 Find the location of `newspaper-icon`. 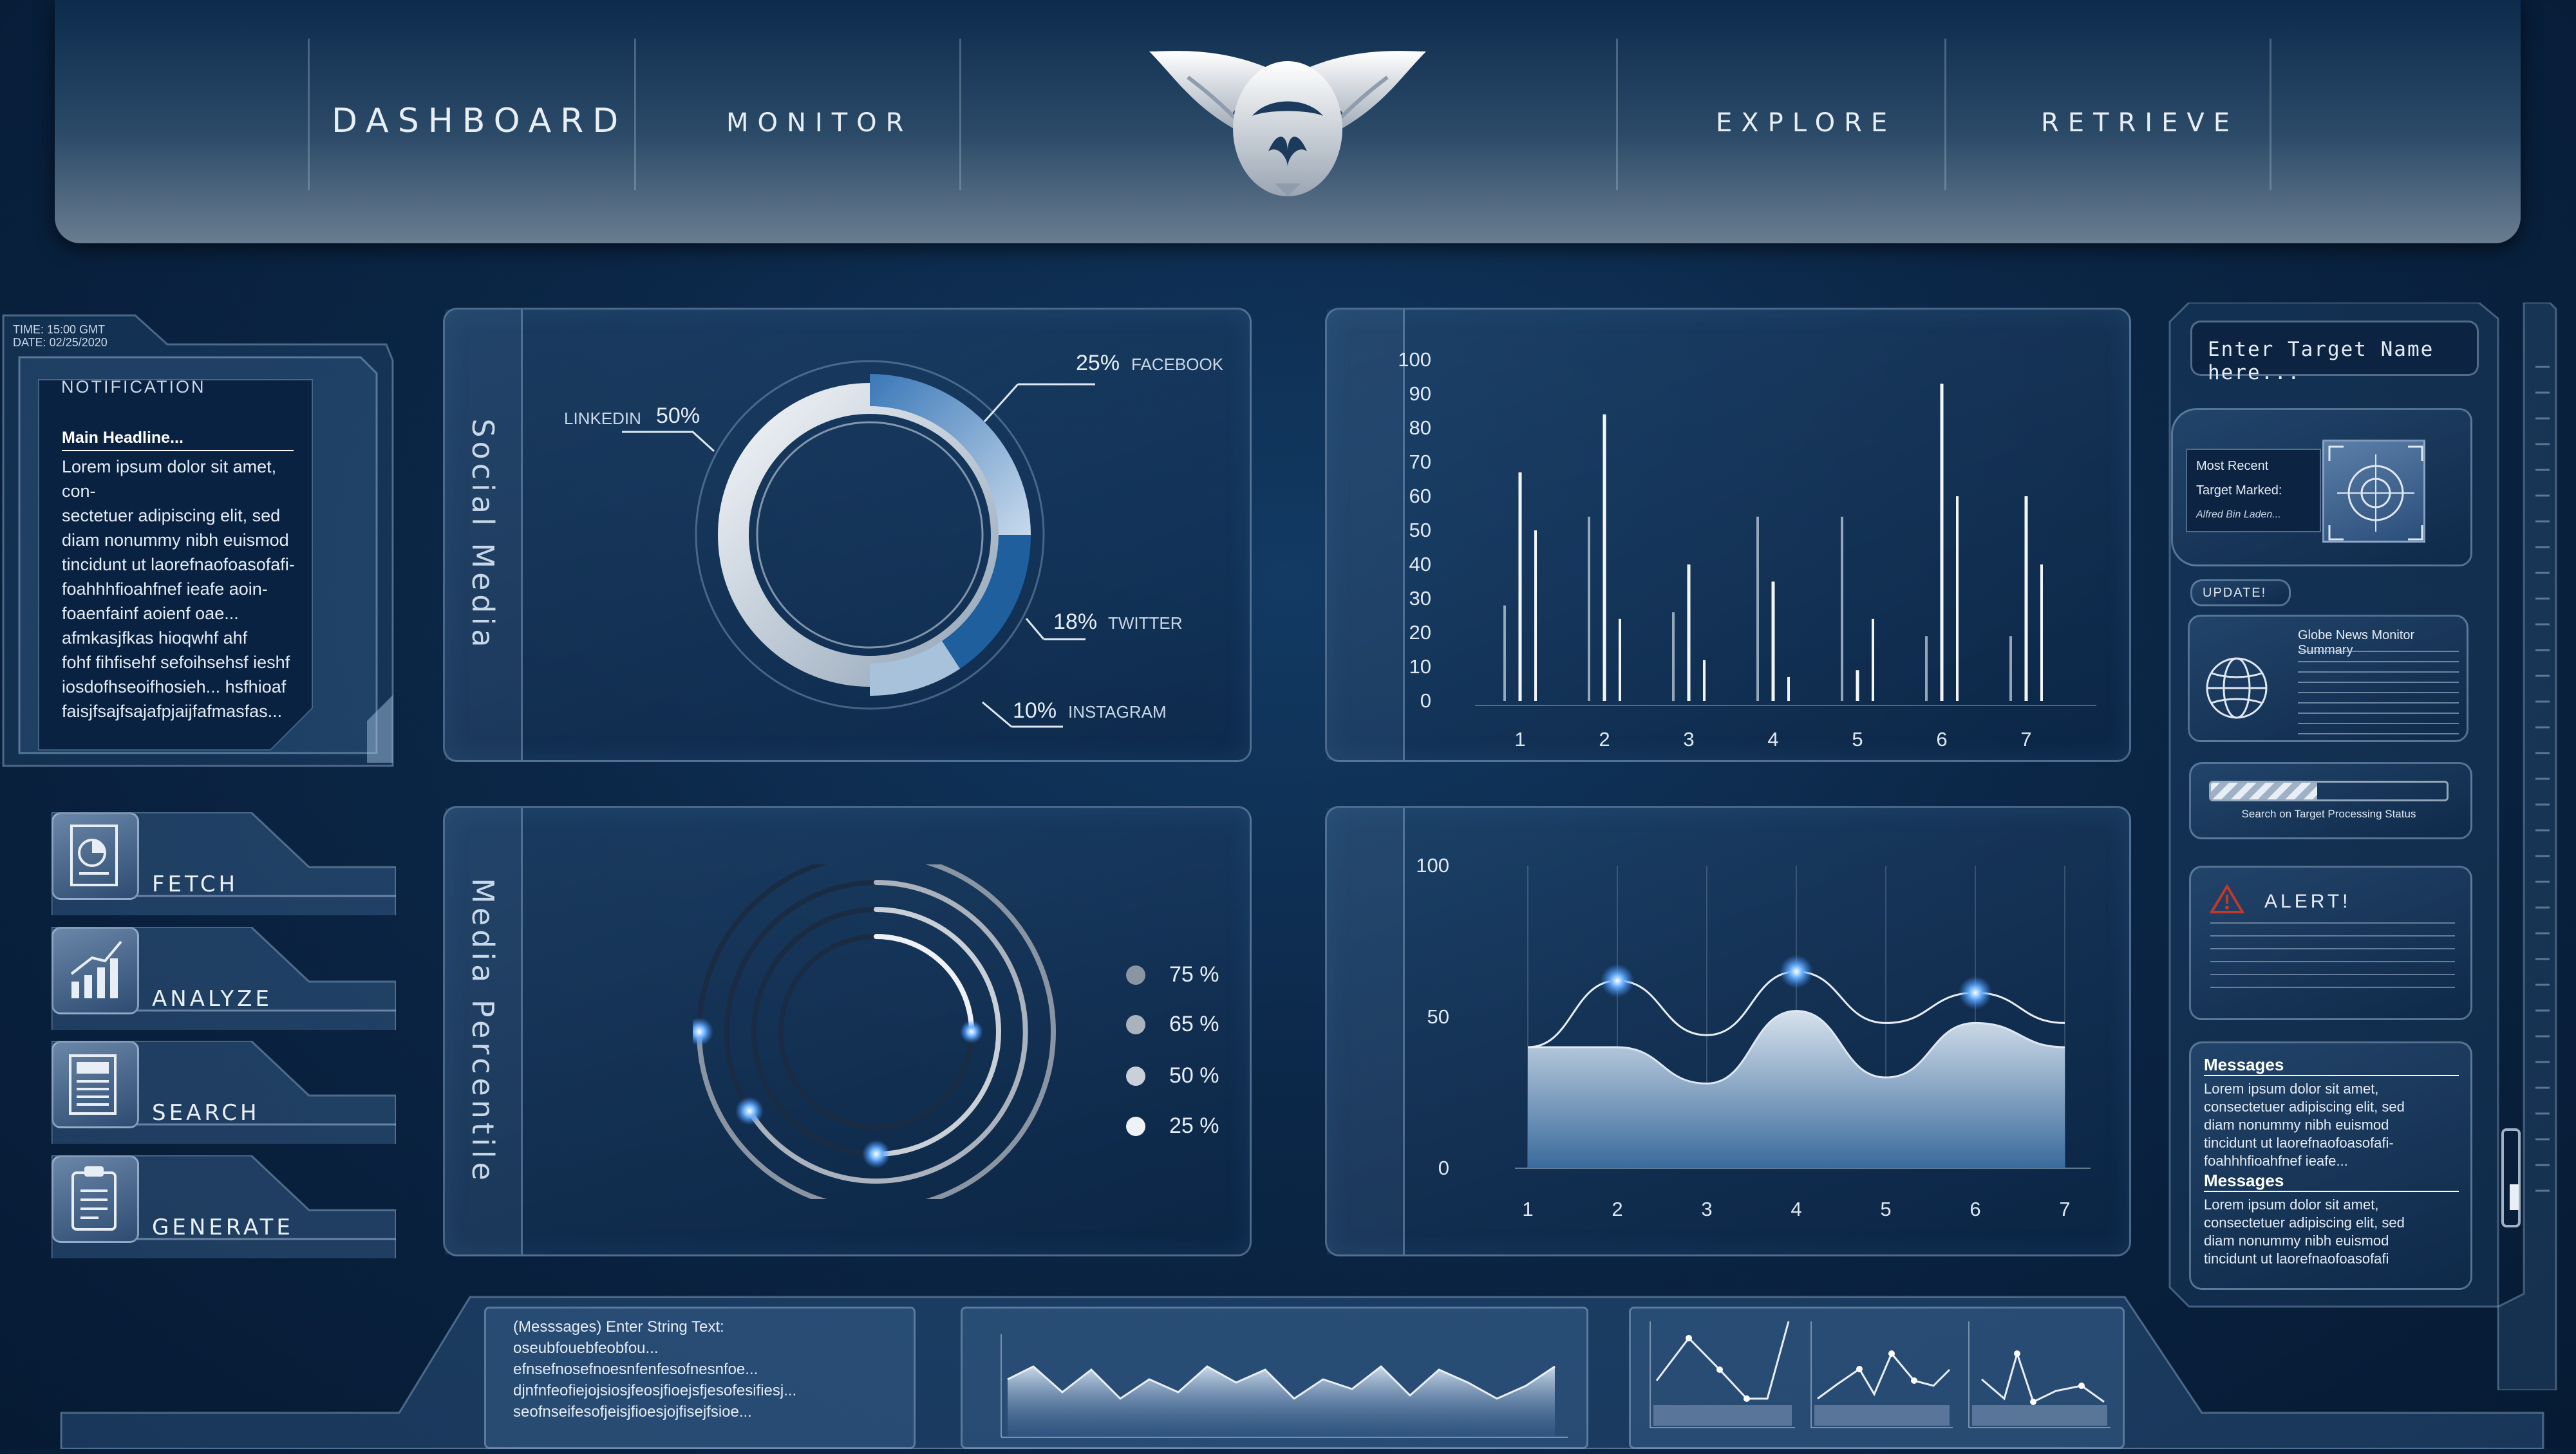

newspaper-icon is located at coordinates (95, 1084).